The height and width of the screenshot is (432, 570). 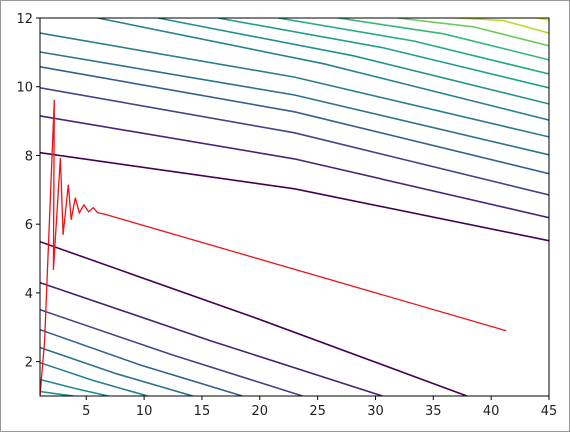 What do you see at coordinates (29, 225) in the screenshot?
I see `y-tick-label: 6` at bounding box center [29, 225].